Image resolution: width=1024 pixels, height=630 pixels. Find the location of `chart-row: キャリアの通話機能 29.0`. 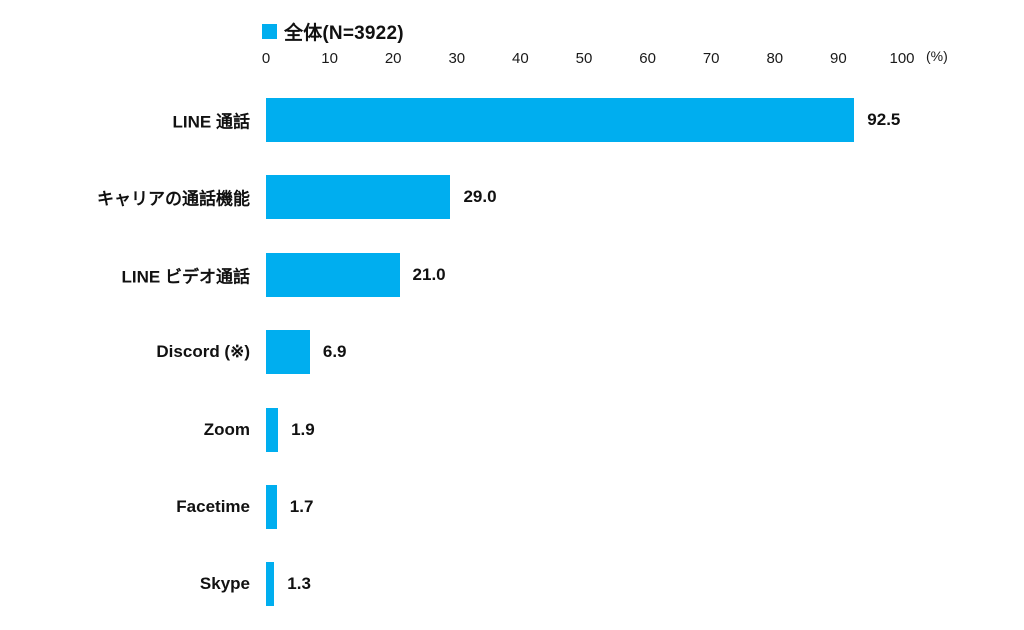

chart-row: キャリアの通話機能 29.0 is located at coordinates (512, 197).